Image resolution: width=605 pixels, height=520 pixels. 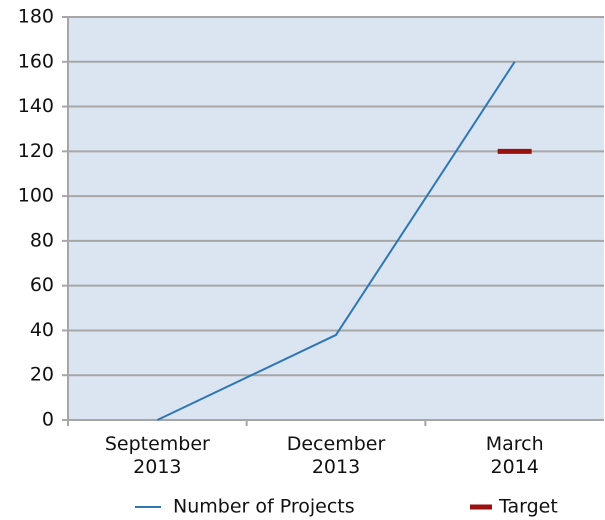 What do you see at coordinates (336, 455) in the screenshot?
I see `x-tick-label: December 2013` at bounding box center [336, 455].